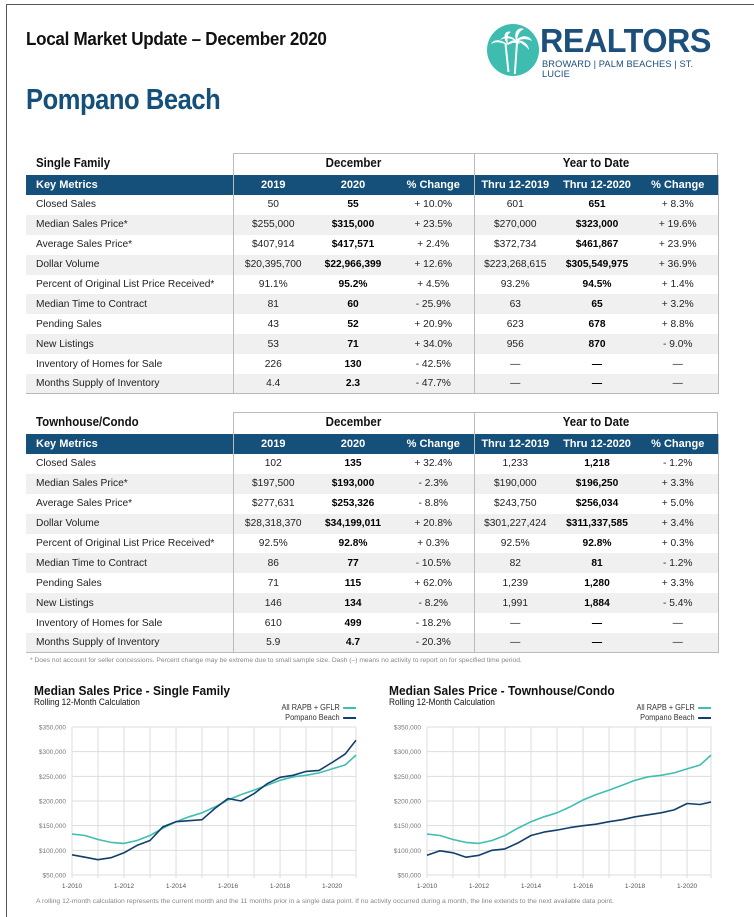 The width and height of the screenshot is (754, 917). Describe the element at coordinates (55, 876) in the screenshot. I see `y-tick-label: $50,000` at that location.